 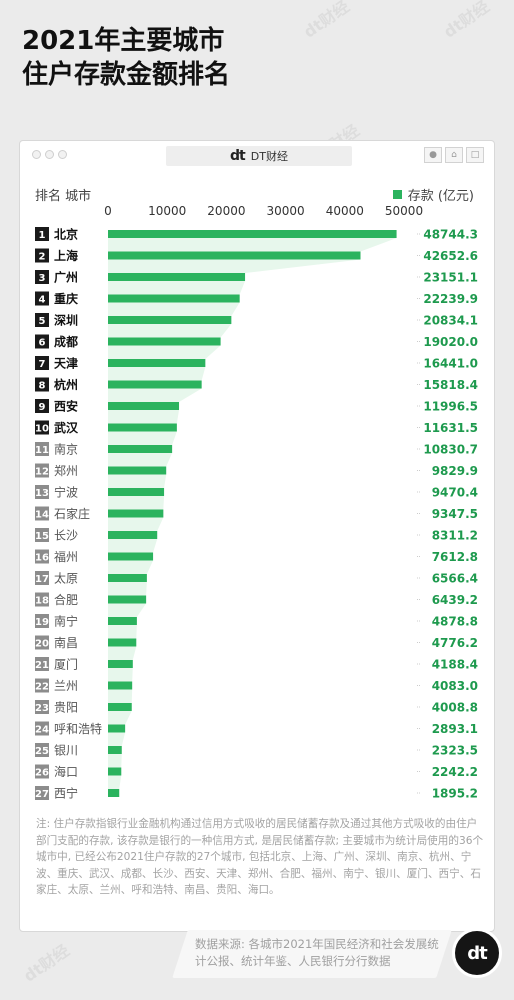 What do you see at coordinates (66, 298) in the screenshot?
I see `city-label: 重庆` at bounding box center [66, 298].